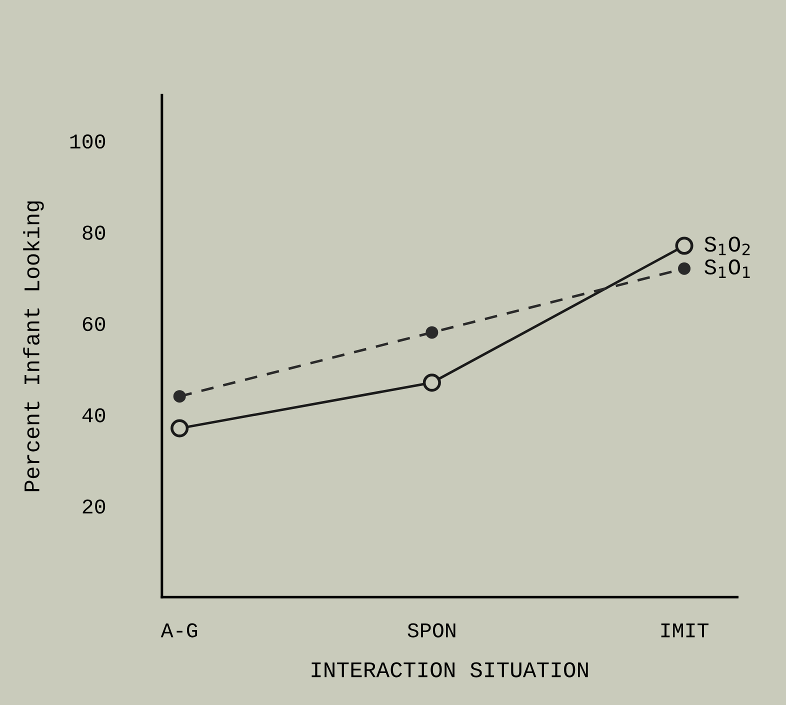  Describe the element at coordinates (33, 346) in the screenshot. I see `y-axis-title: Percent Infant Looking` at that location.